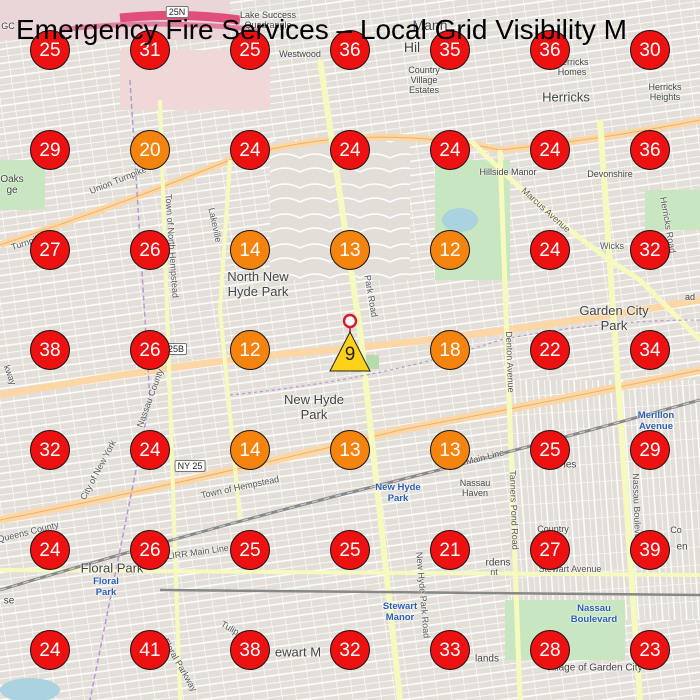 This screenshot has height=700, width=700. I want to click on grid-marker-r7-c2: 41, so click(150, 650).